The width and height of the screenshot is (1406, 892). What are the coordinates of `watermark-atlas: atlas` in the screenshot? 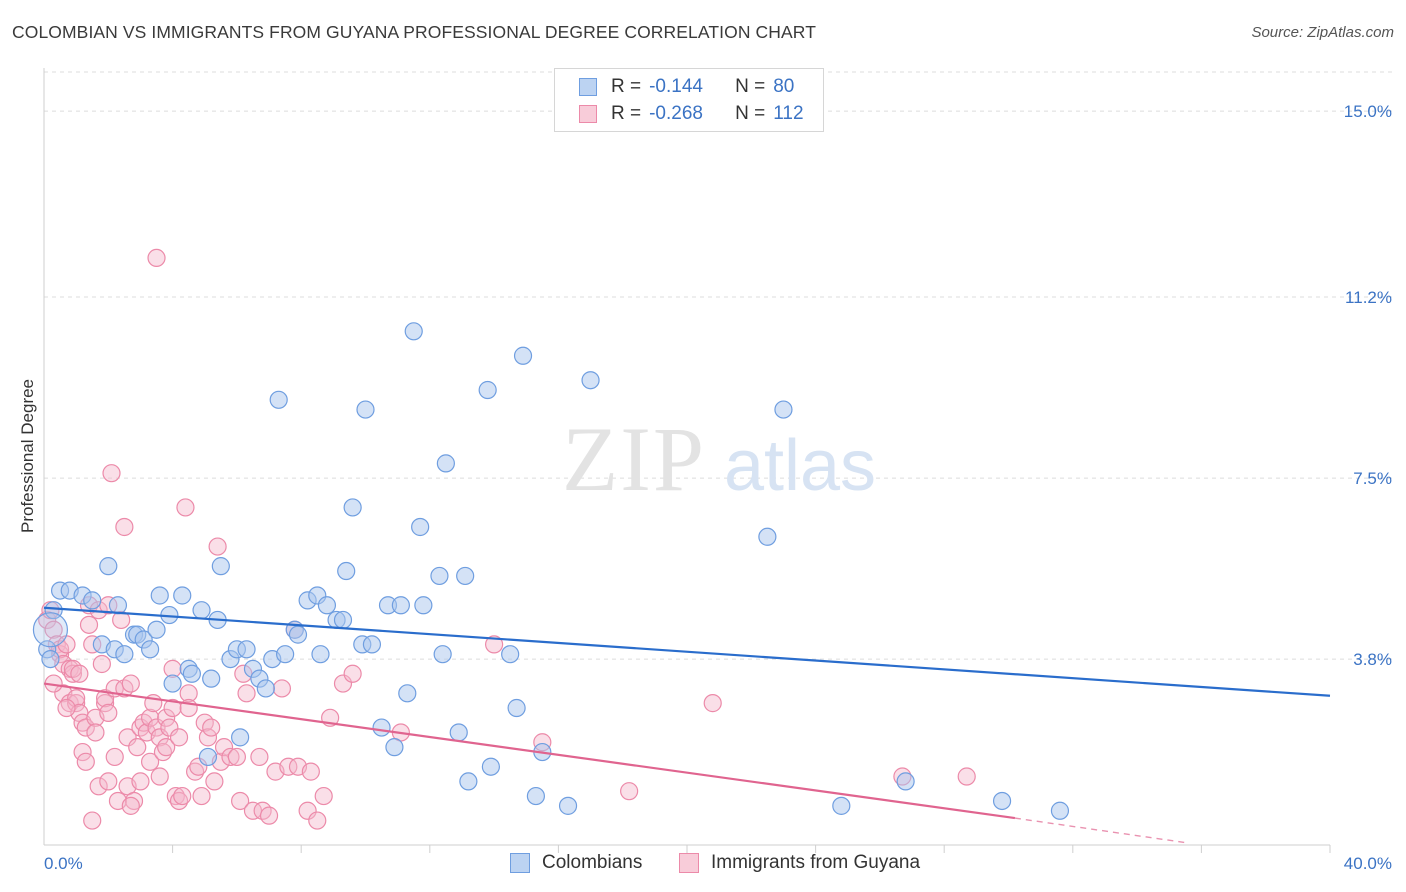 It's located at (800, 466).